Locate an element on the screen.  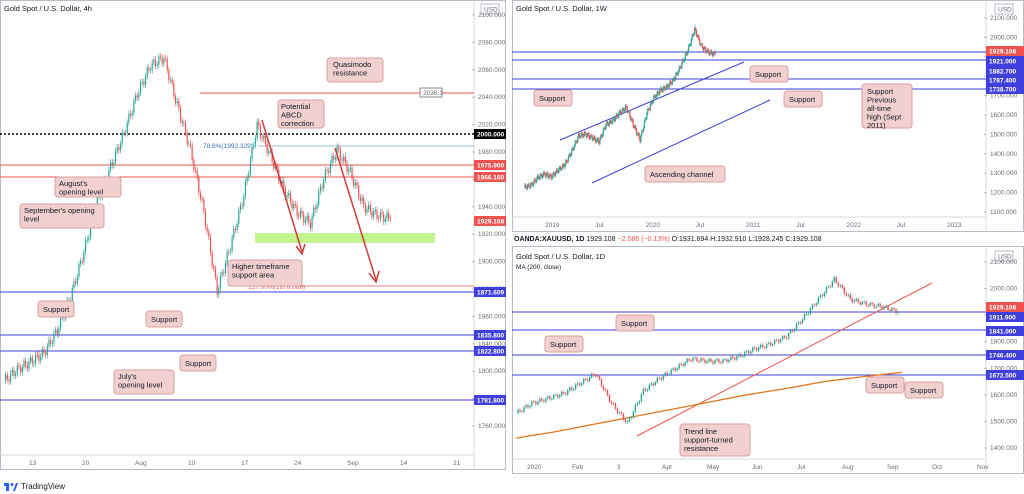
x-tick: Feb is located at coordinates (578, 467).